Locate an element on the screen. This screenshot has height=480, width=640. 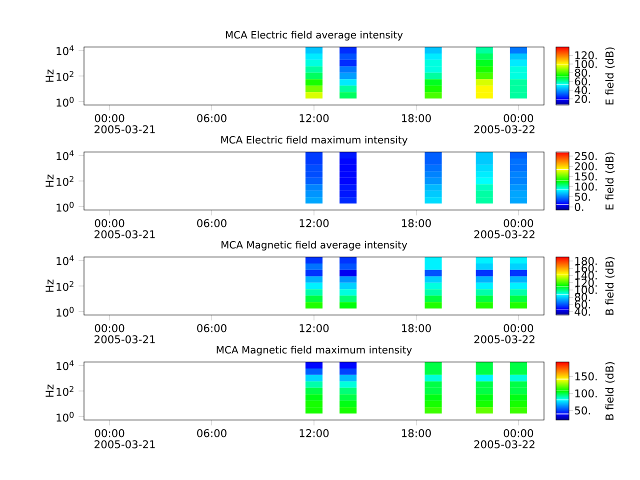
chart-title: MCA Magnetic field average intensity is located at coordinates (315, 245).